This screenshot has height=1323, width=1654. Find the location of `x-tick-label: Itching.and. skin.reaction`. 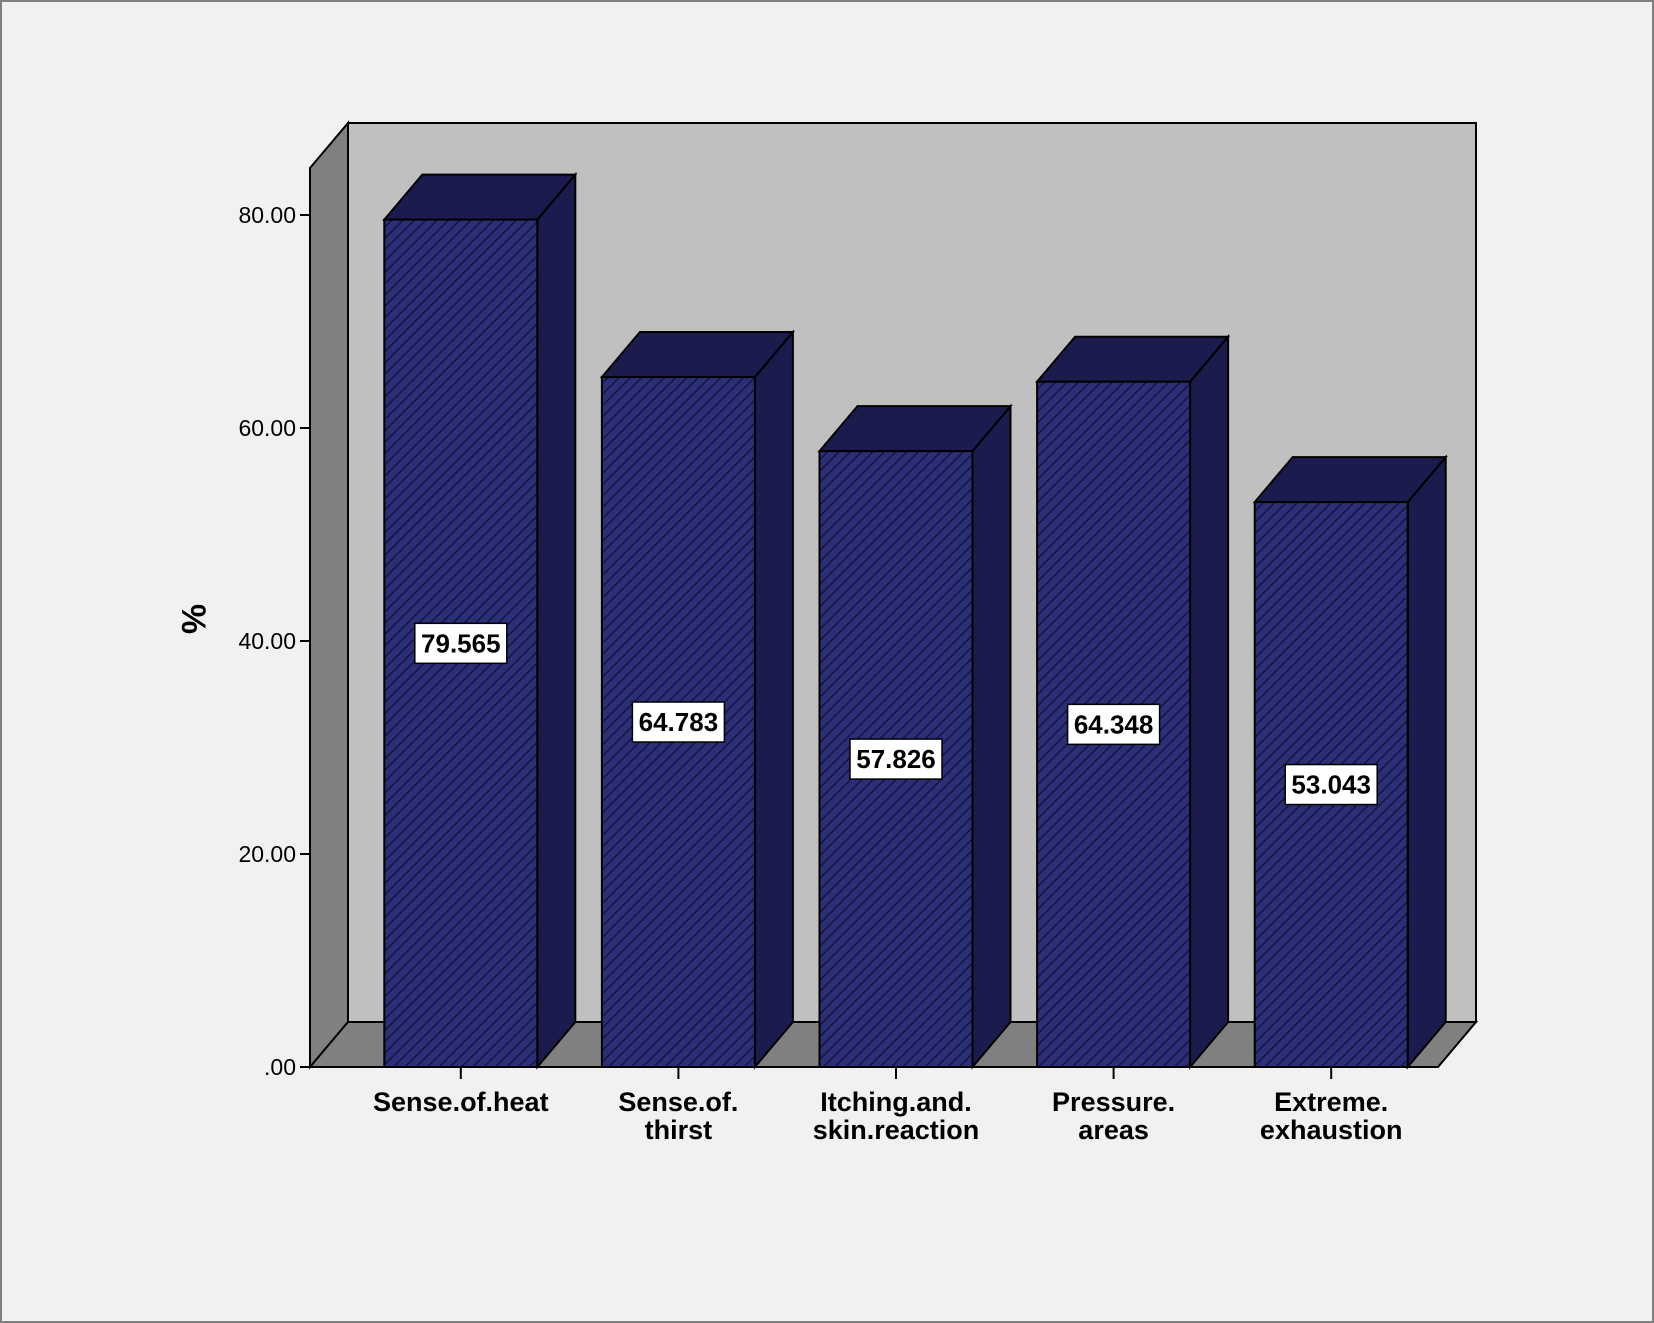

x-tick-label: Itching.and. skin.reaction is located at coordinates (896, 1116).